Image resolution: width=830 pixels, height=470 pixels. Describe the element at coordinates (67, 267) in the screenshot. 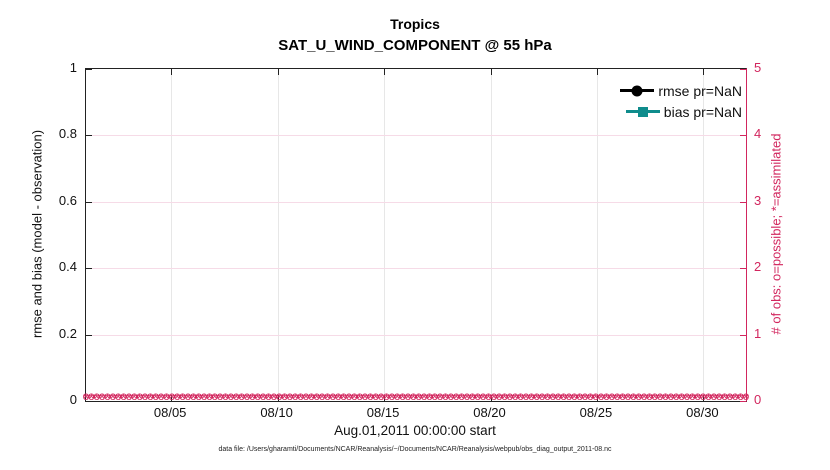

I see `y-left-tick-label: 0.4` at that location.